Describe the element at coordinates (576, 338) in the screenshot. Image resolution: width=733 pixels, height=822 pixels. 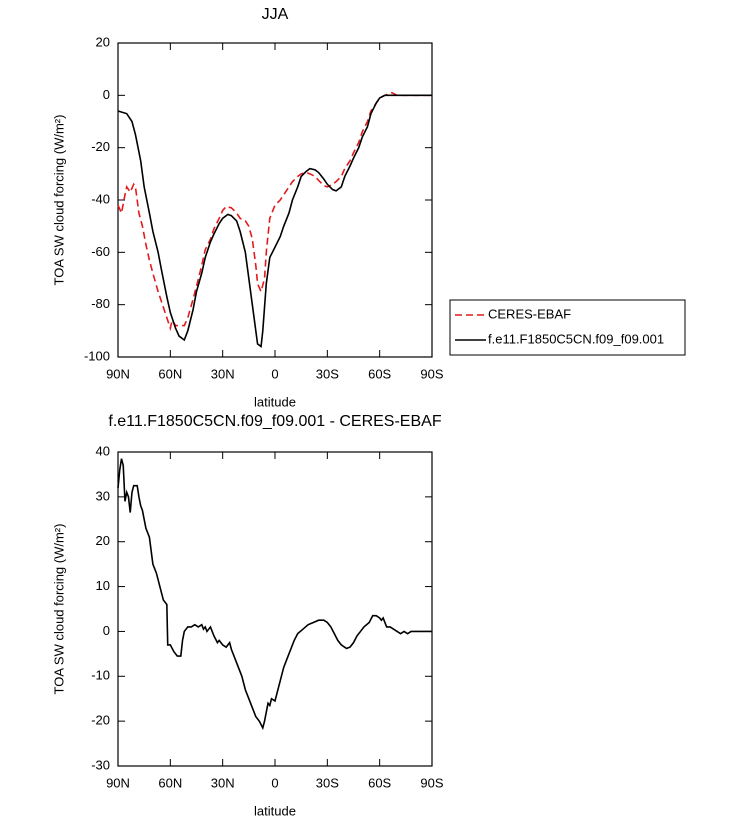
I see `legend-label: f.e11.F1850C5CN.f09_f09.001` at that location.